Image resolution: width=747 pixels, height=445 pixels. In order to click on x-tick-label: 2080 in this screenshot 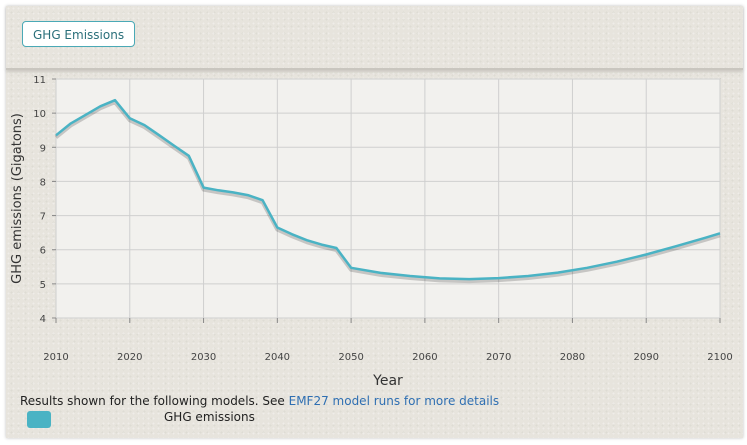, I will do `click(572, 357)`.